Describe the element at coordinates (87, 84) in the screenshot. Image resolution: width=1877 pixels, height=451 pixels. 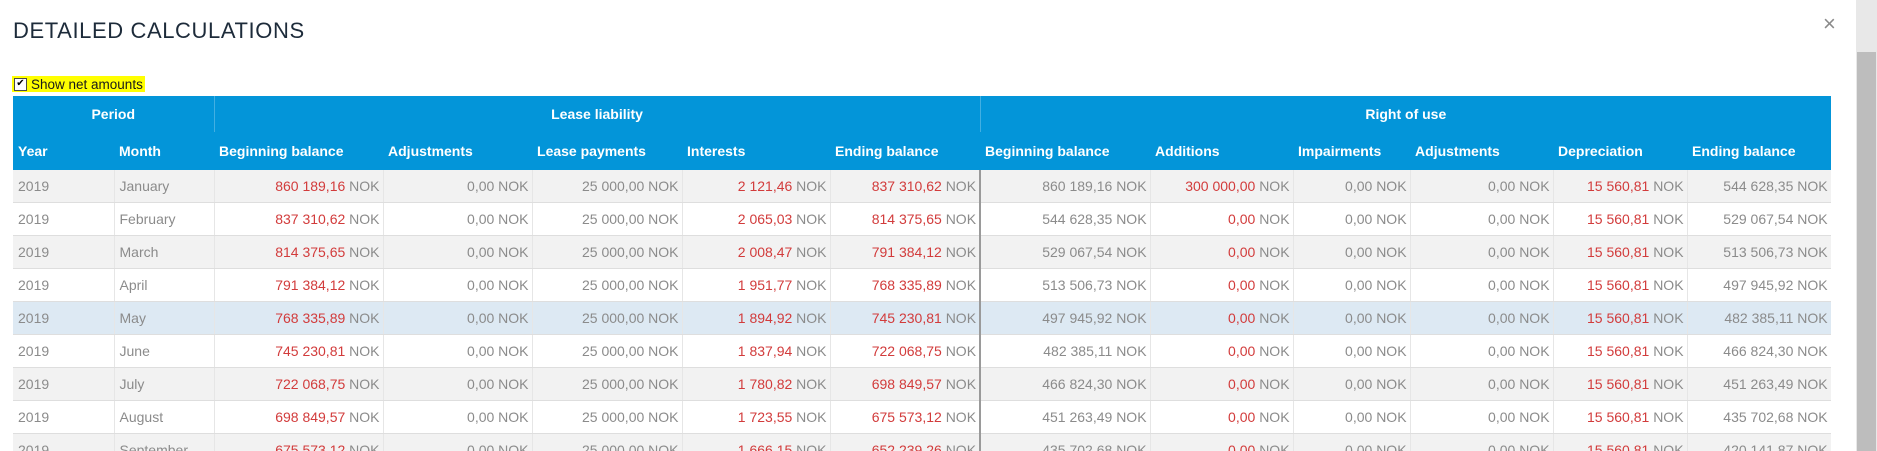
I see `show-net-amounts-label: Show net amounts` at that location.